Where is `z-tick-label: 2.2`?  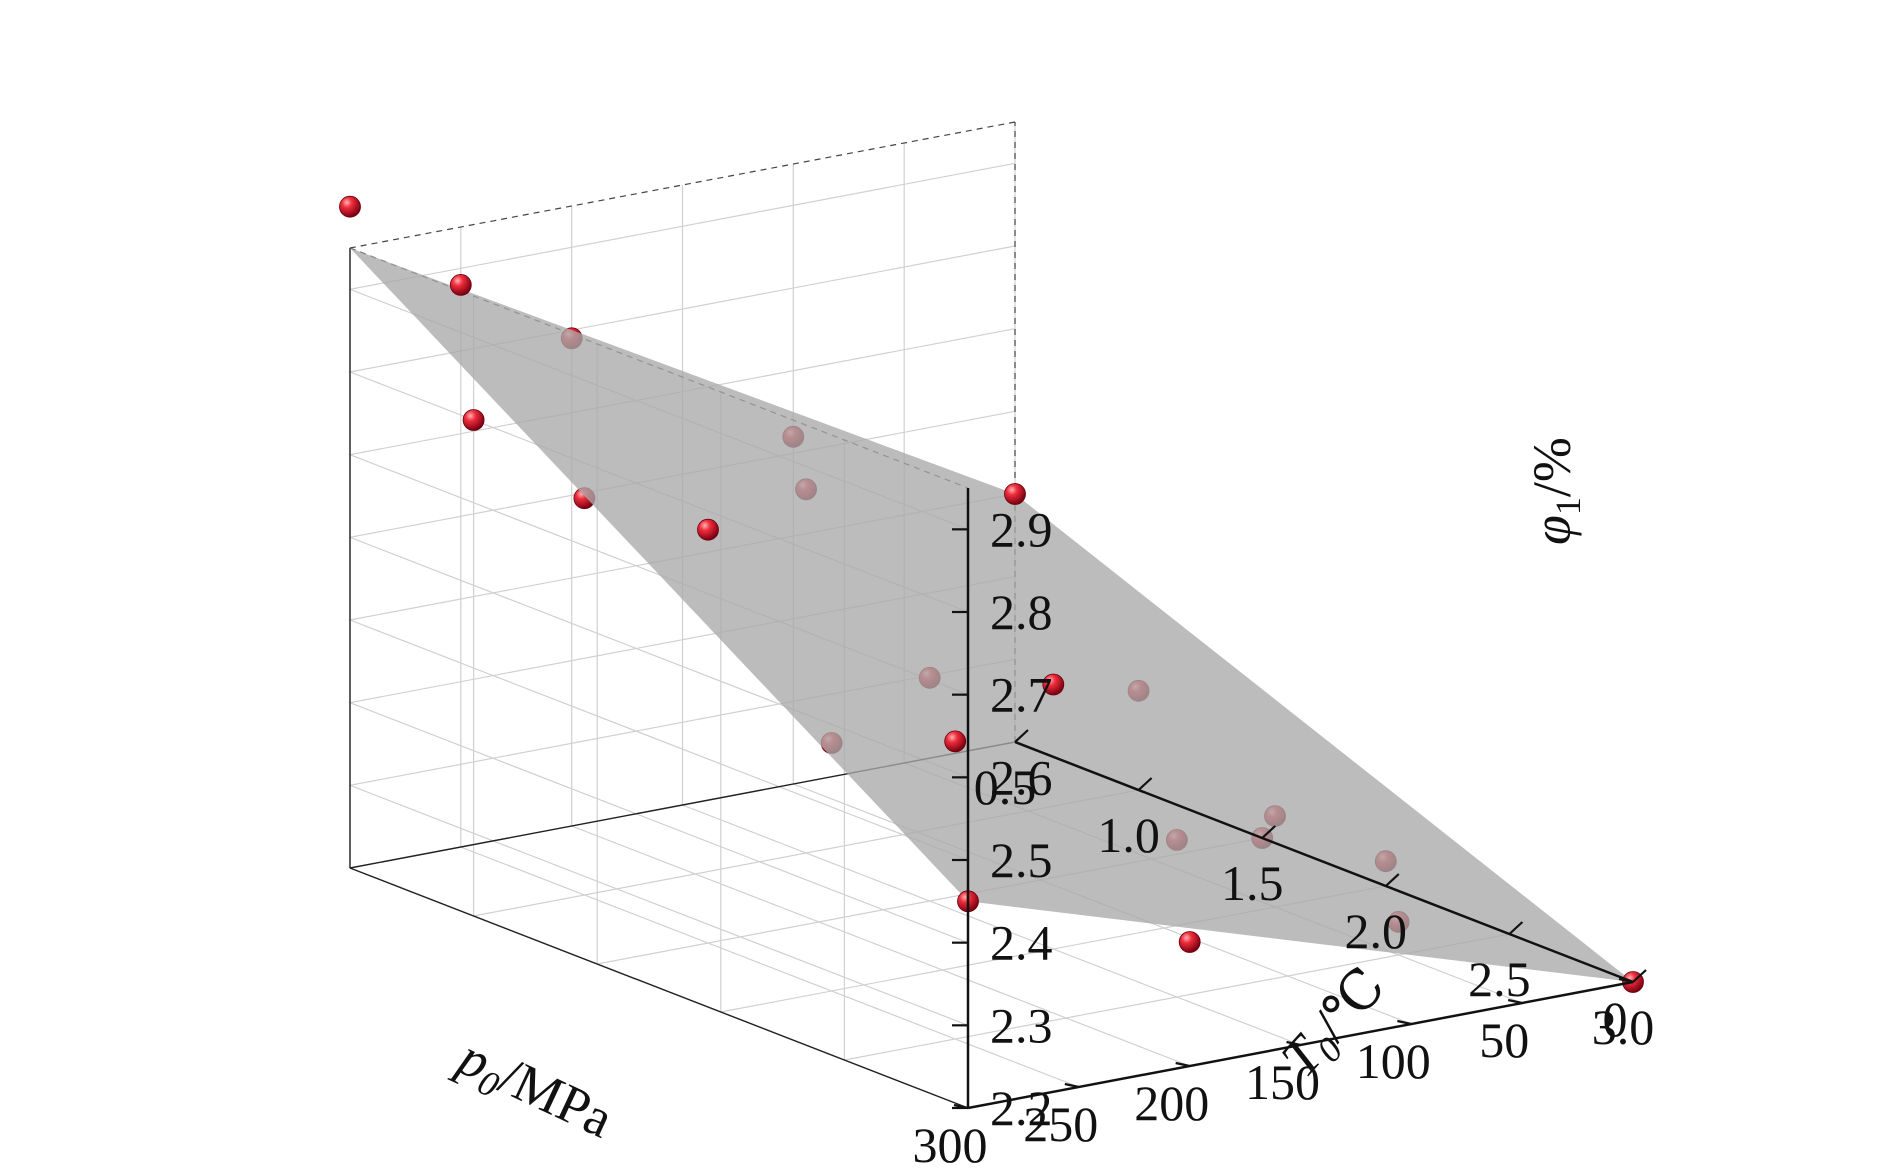
z-tick-label: 2.2 is located at coordinates (1021, 1108).